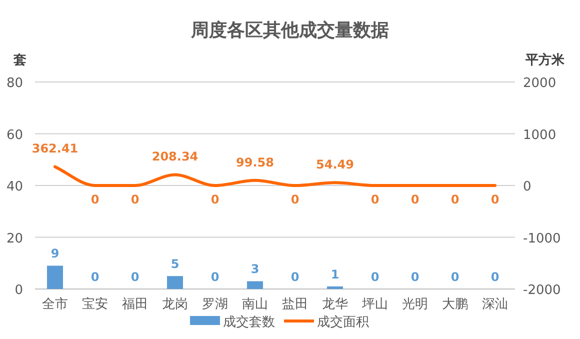 This screenshot has width=580, height=339. I want to click on x-tick-label: 全市, so click(55, 304).